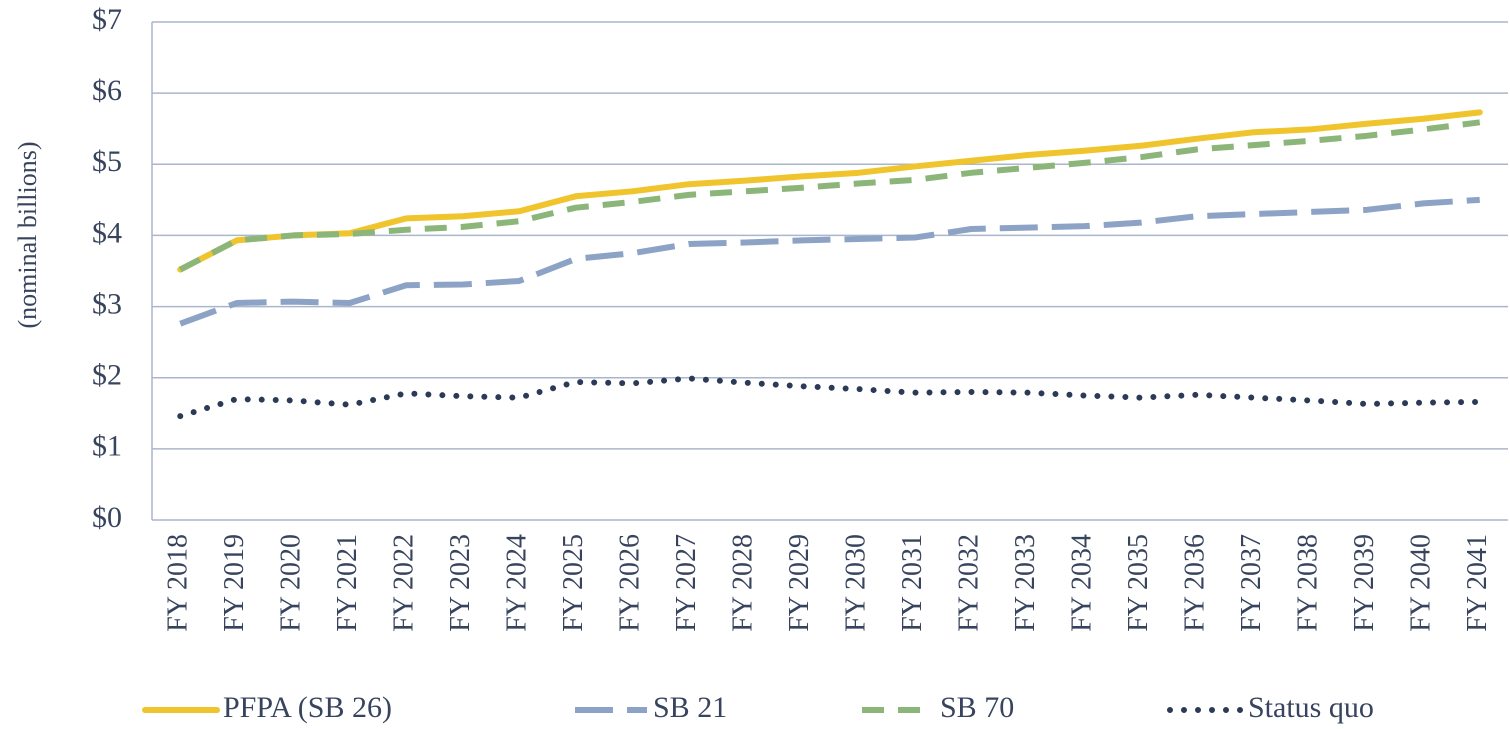 This screenshot has height=729, width=1510. Describe the element at coordinates (234, 583) in the screenshot. I see `x-tick-label: FY 2019` at that location.